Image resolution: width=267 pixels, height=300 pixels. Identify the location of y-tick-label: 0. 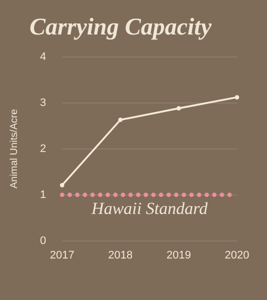
(43, 240).